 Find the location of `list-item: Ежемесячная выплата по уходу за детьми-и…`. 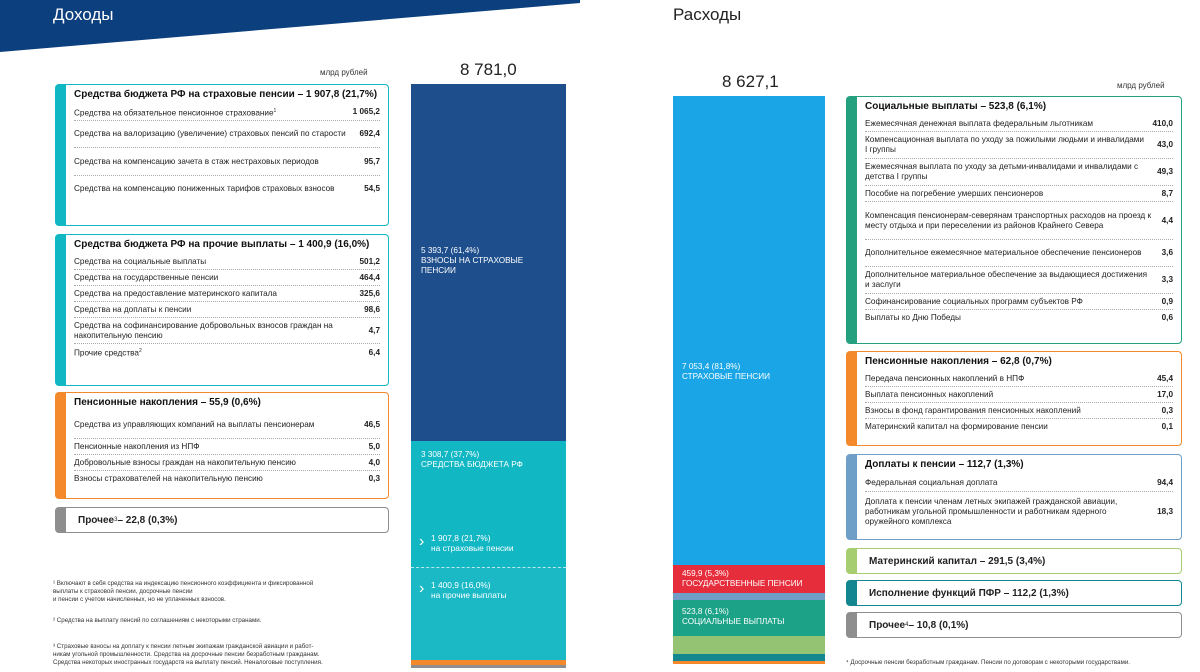

list-item: Ежемесячная выплата по уходу за детьми-и… is located at coordinates (1019, 172).